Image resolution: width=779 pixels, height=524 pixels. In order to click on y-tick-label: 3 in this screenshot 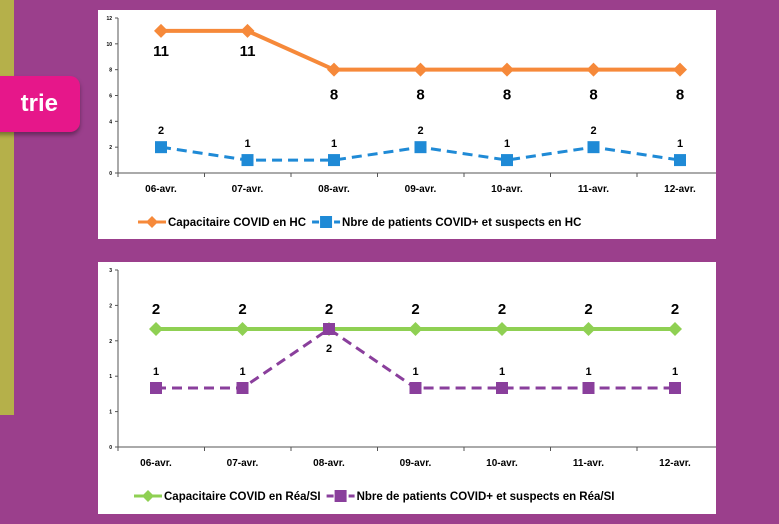, I will do `click(110, 271)`.